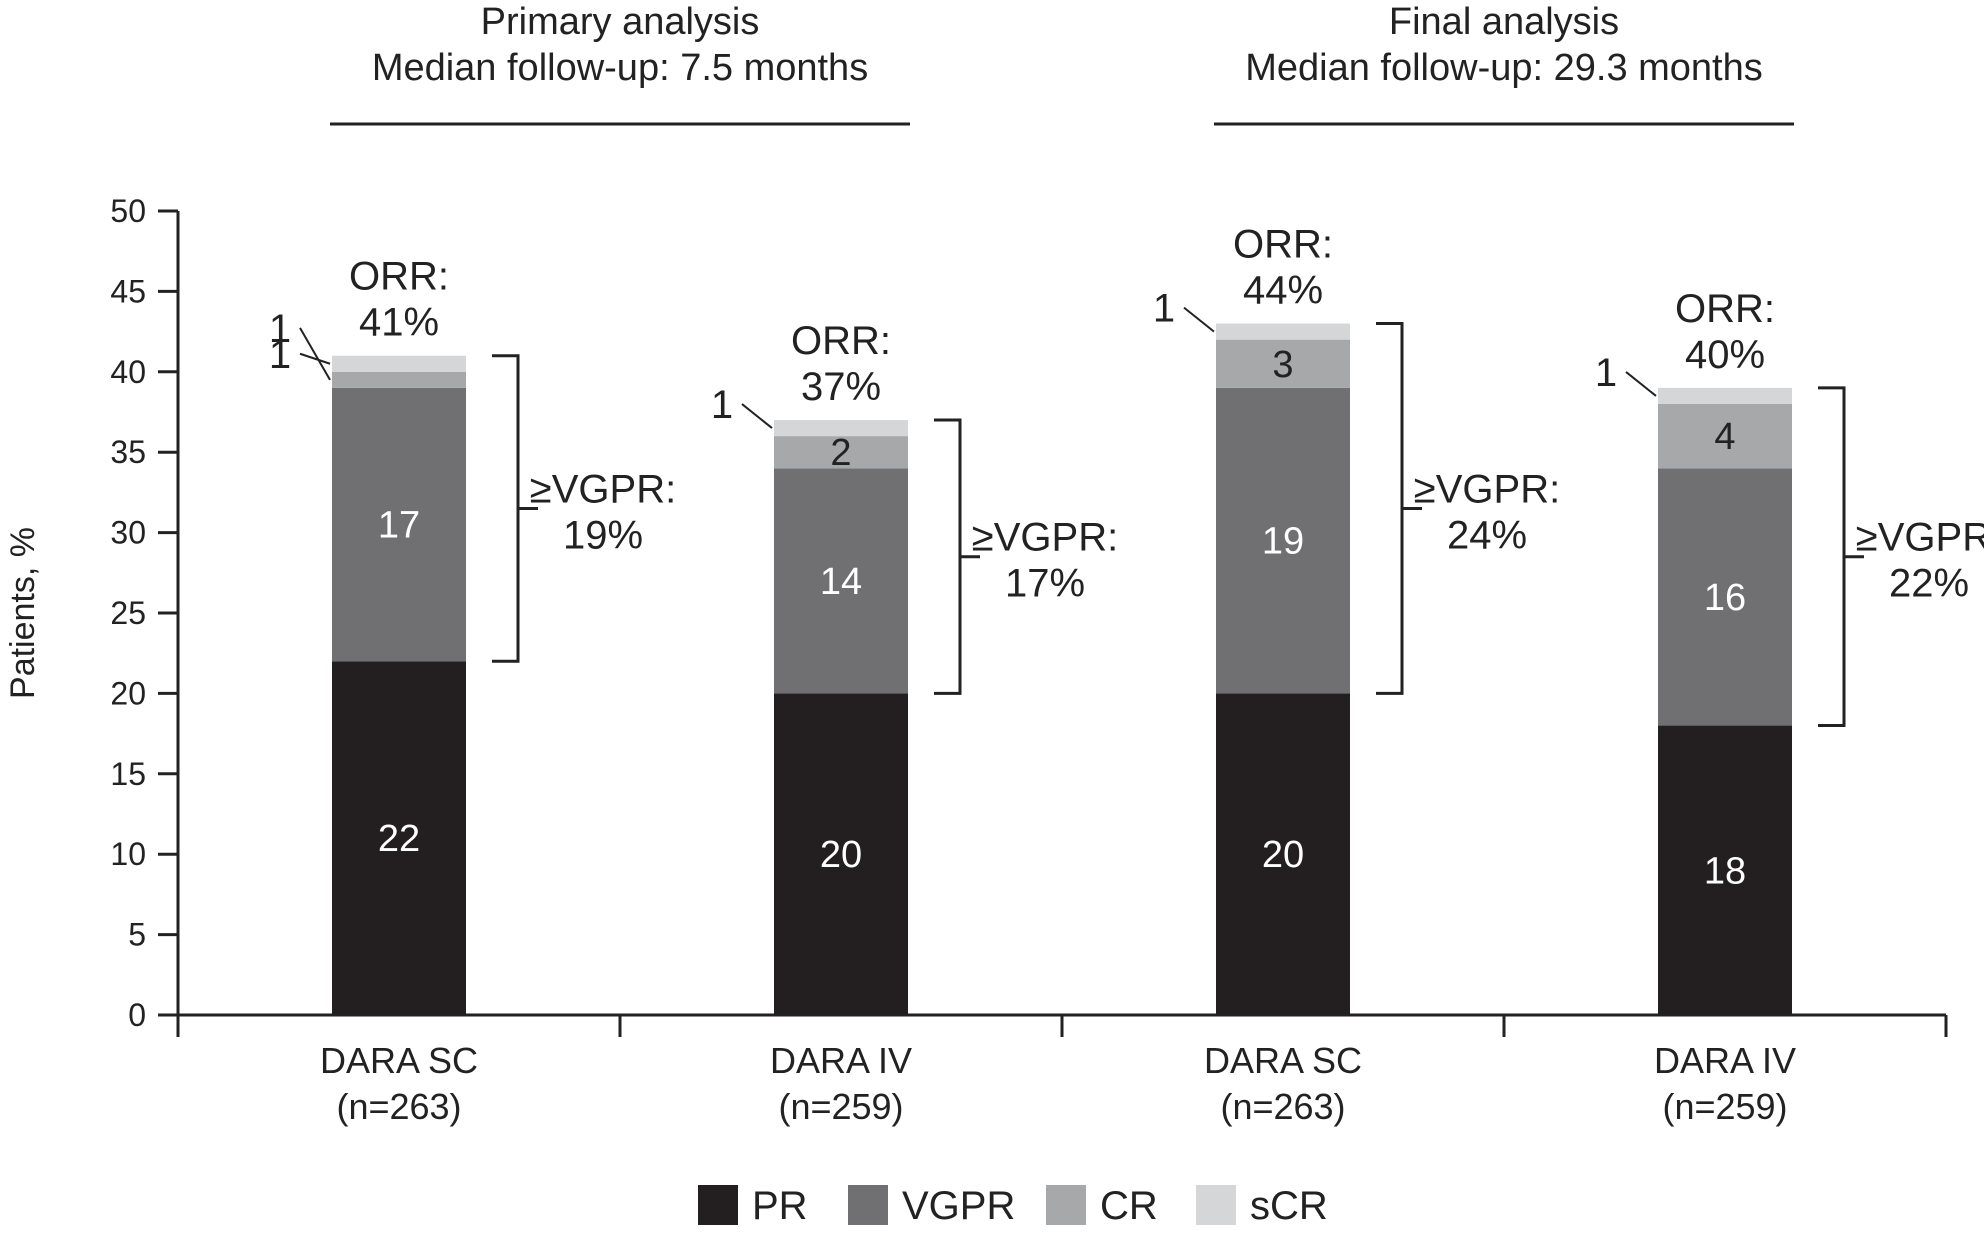 This screenshot has height=1233, width=1984. Describe the element at coordinates (128, 291) in the screenshot. I see `y-tick-label: 45` at that location.